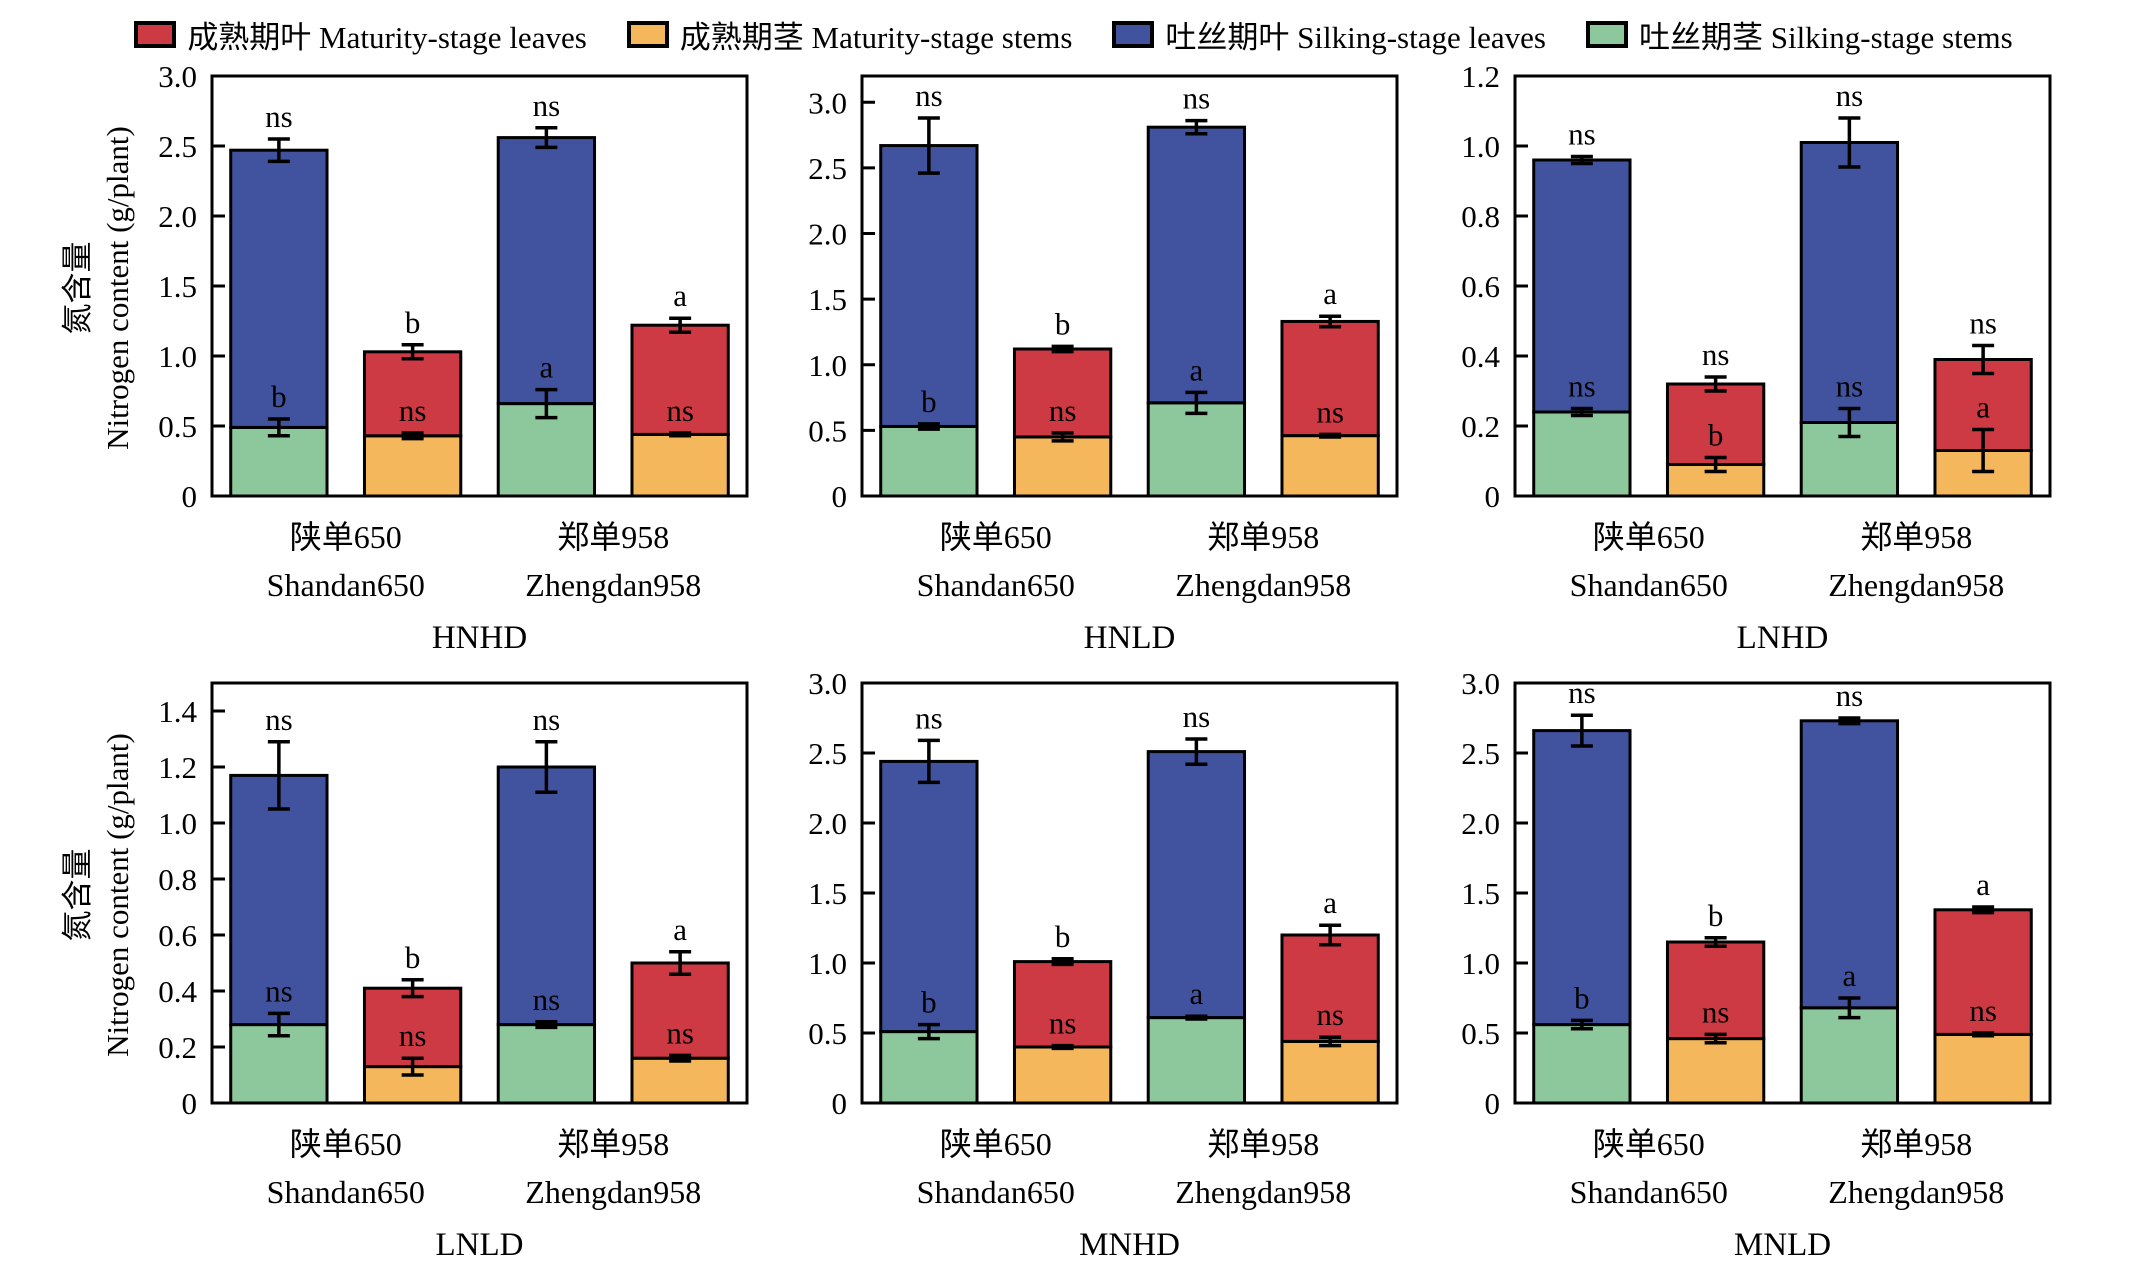  Describe the element at coordinates (190, 496) in the screenshot. I see `y-tick-label: 0` at that location.